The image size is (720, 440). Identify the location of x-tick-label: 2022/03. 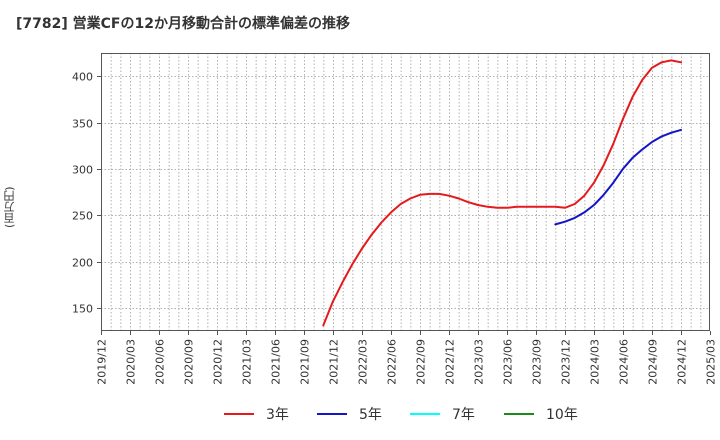
(363, 362).